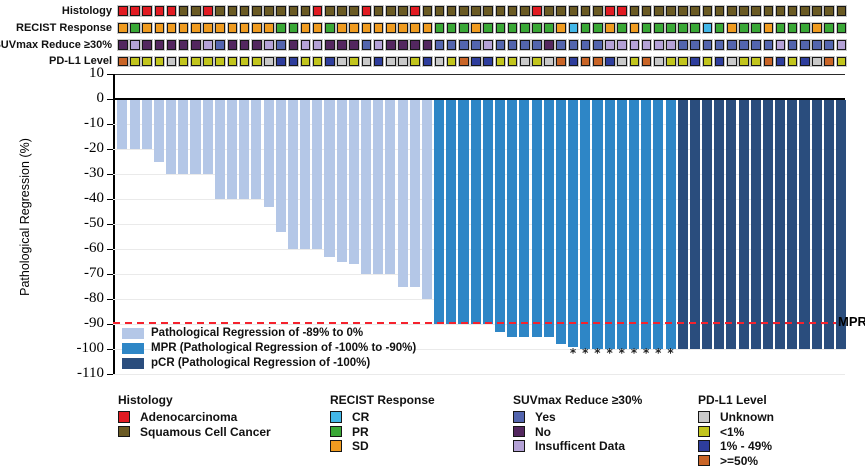 This screenshot has width=865, height=472. Describe the element at coordinates (133, 333) in the screenshot. I see `bar-legend-swatch-reg` at that location.